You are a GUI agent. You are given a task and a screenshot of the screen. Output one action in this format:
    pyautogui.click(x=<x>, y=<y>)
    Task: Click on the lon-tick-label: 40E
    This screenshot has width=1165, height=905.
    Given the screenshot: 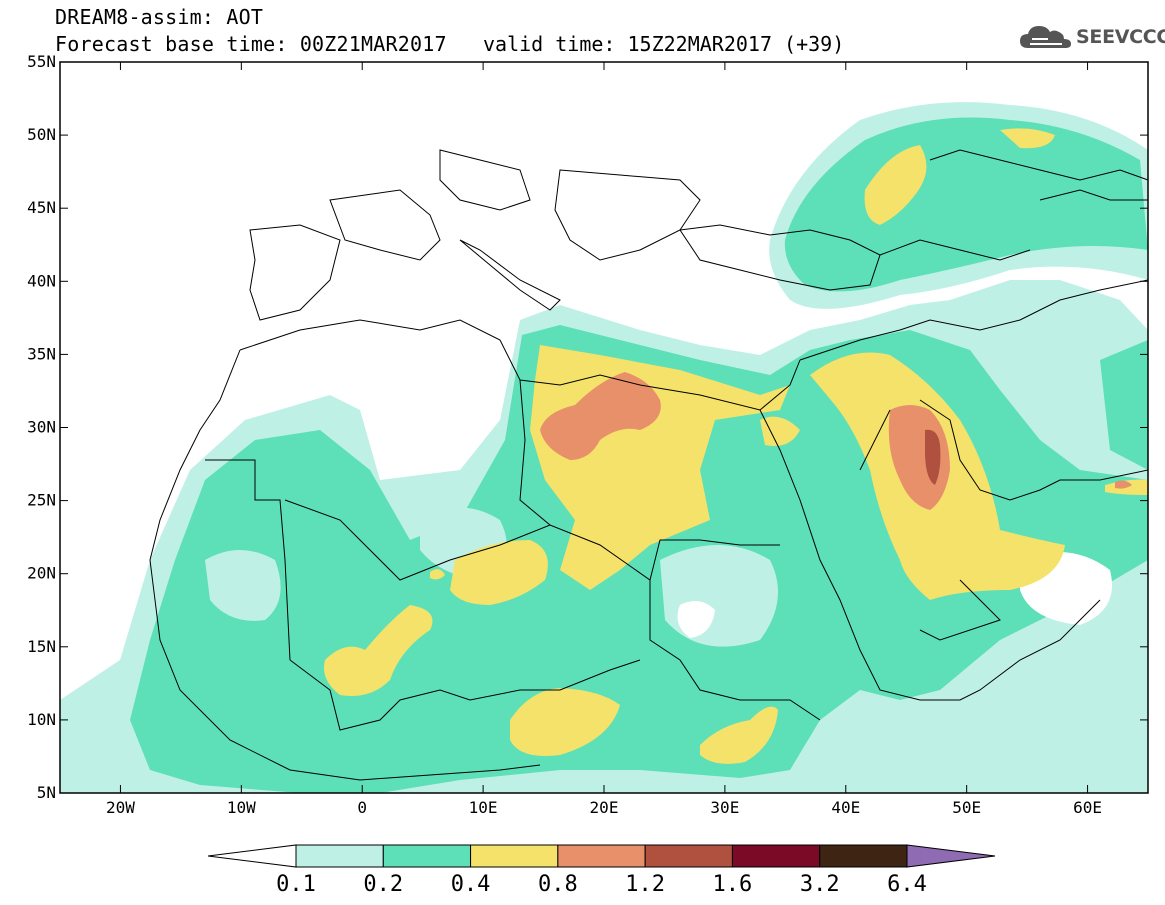 What is the action you would take?
    pyautogui.click(x=845, y=807)
    